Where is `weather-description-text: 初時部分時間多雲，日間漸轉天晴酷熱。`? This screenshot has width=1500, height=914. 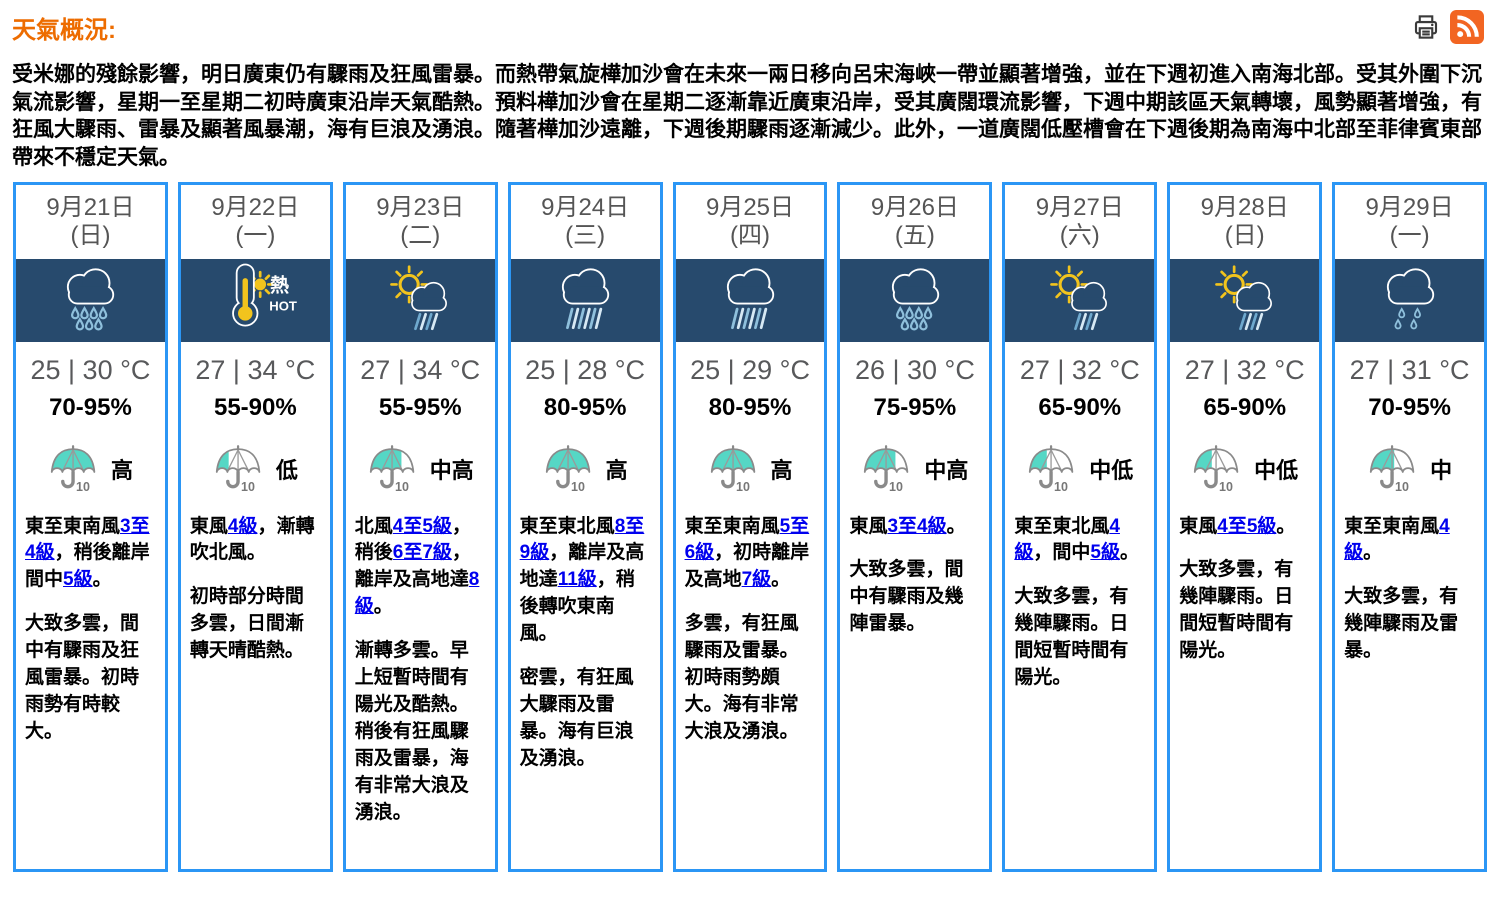
weather-description-text: 初時部分時間多雲，日間漸轉天晴酷熱。 is located at coordinates (246, 624).